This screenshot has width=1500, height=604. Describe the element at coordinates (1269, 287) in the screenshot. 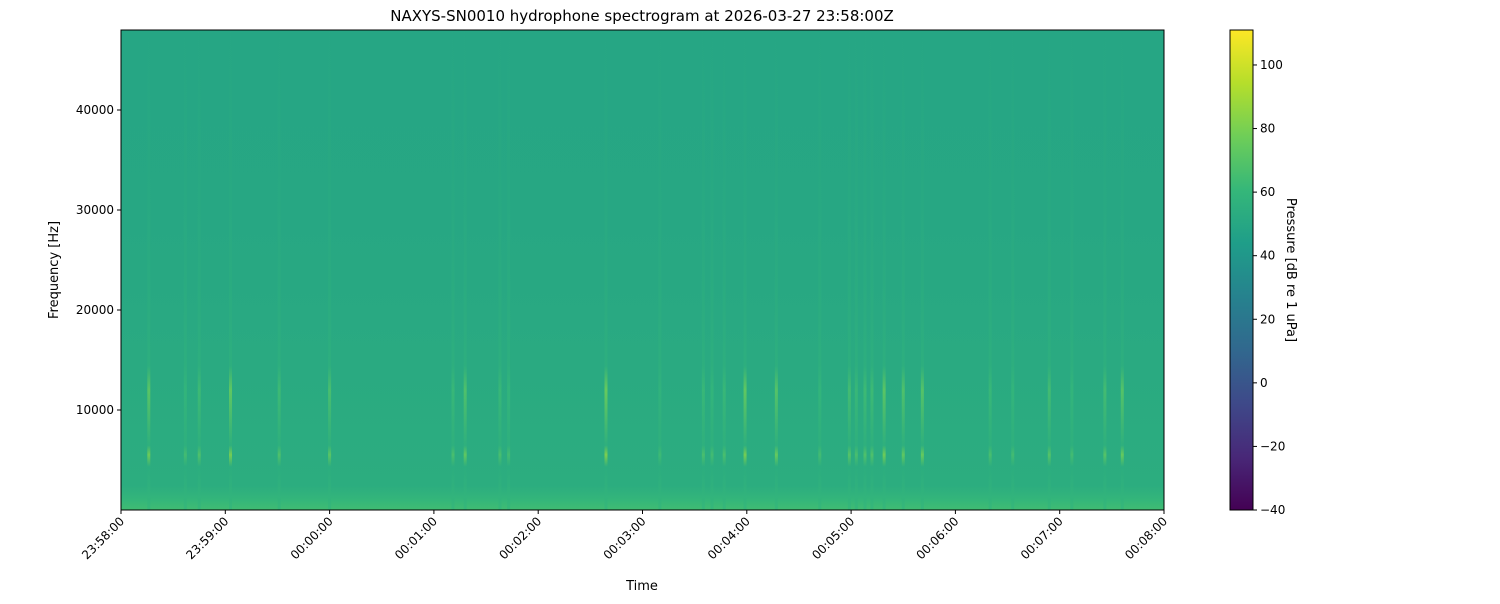

I see `colorbar-axis: −40 −20 0 20 40 60 80 100` at that location.